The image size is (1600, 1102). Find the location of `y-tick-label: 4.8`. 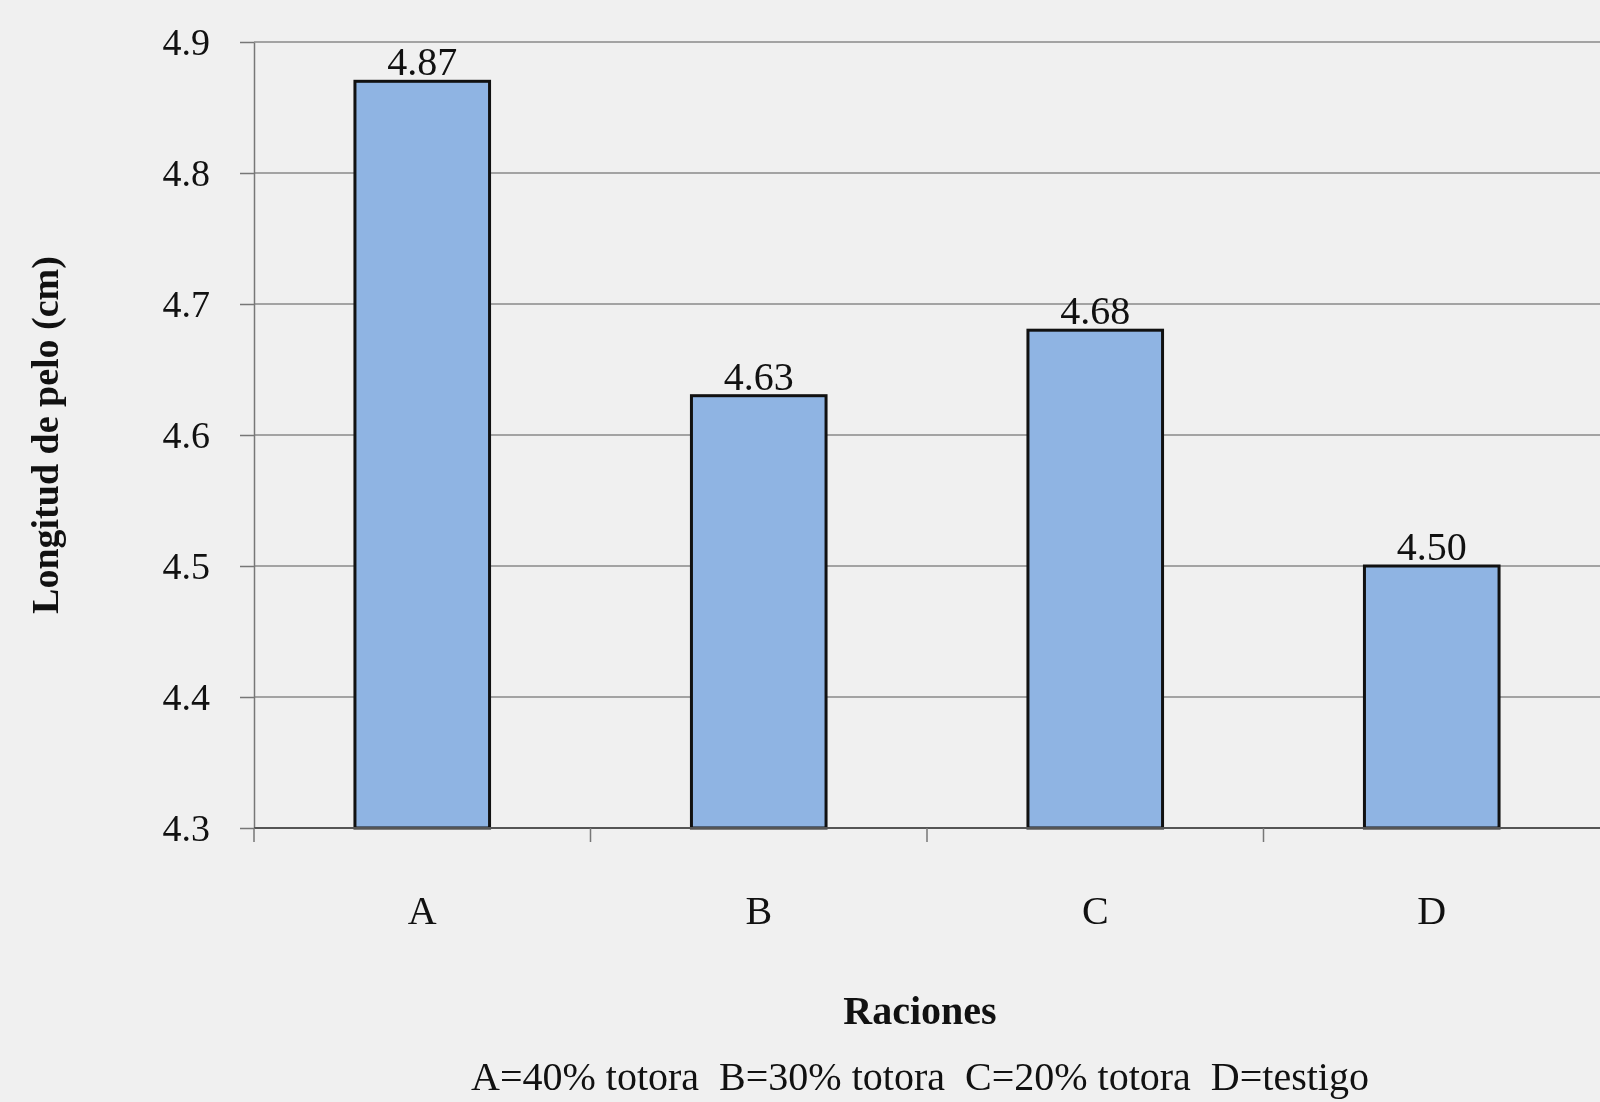

y-tick-label: 4.8 is located at coordinates (186, 172).